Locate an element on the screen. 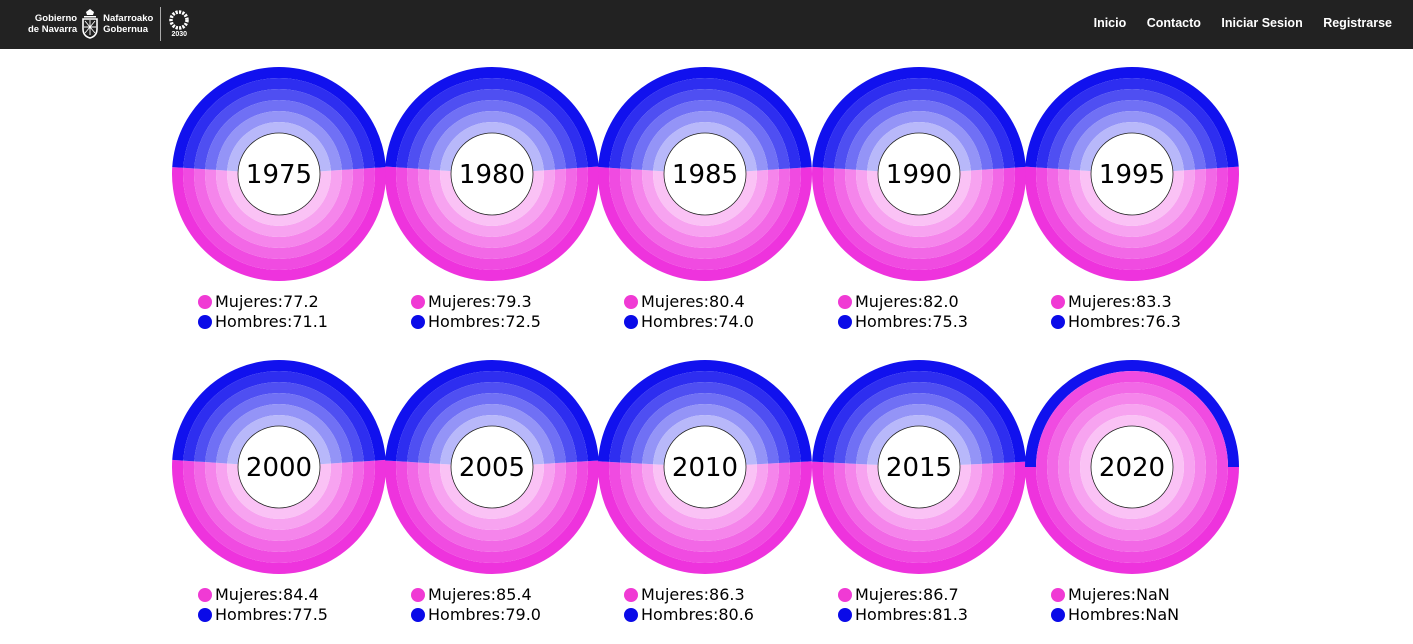 This screenshot has width=1413, height=644. nav-iniciar-sesion: Iniciar Sesion is located at coordinates (1262, 23).